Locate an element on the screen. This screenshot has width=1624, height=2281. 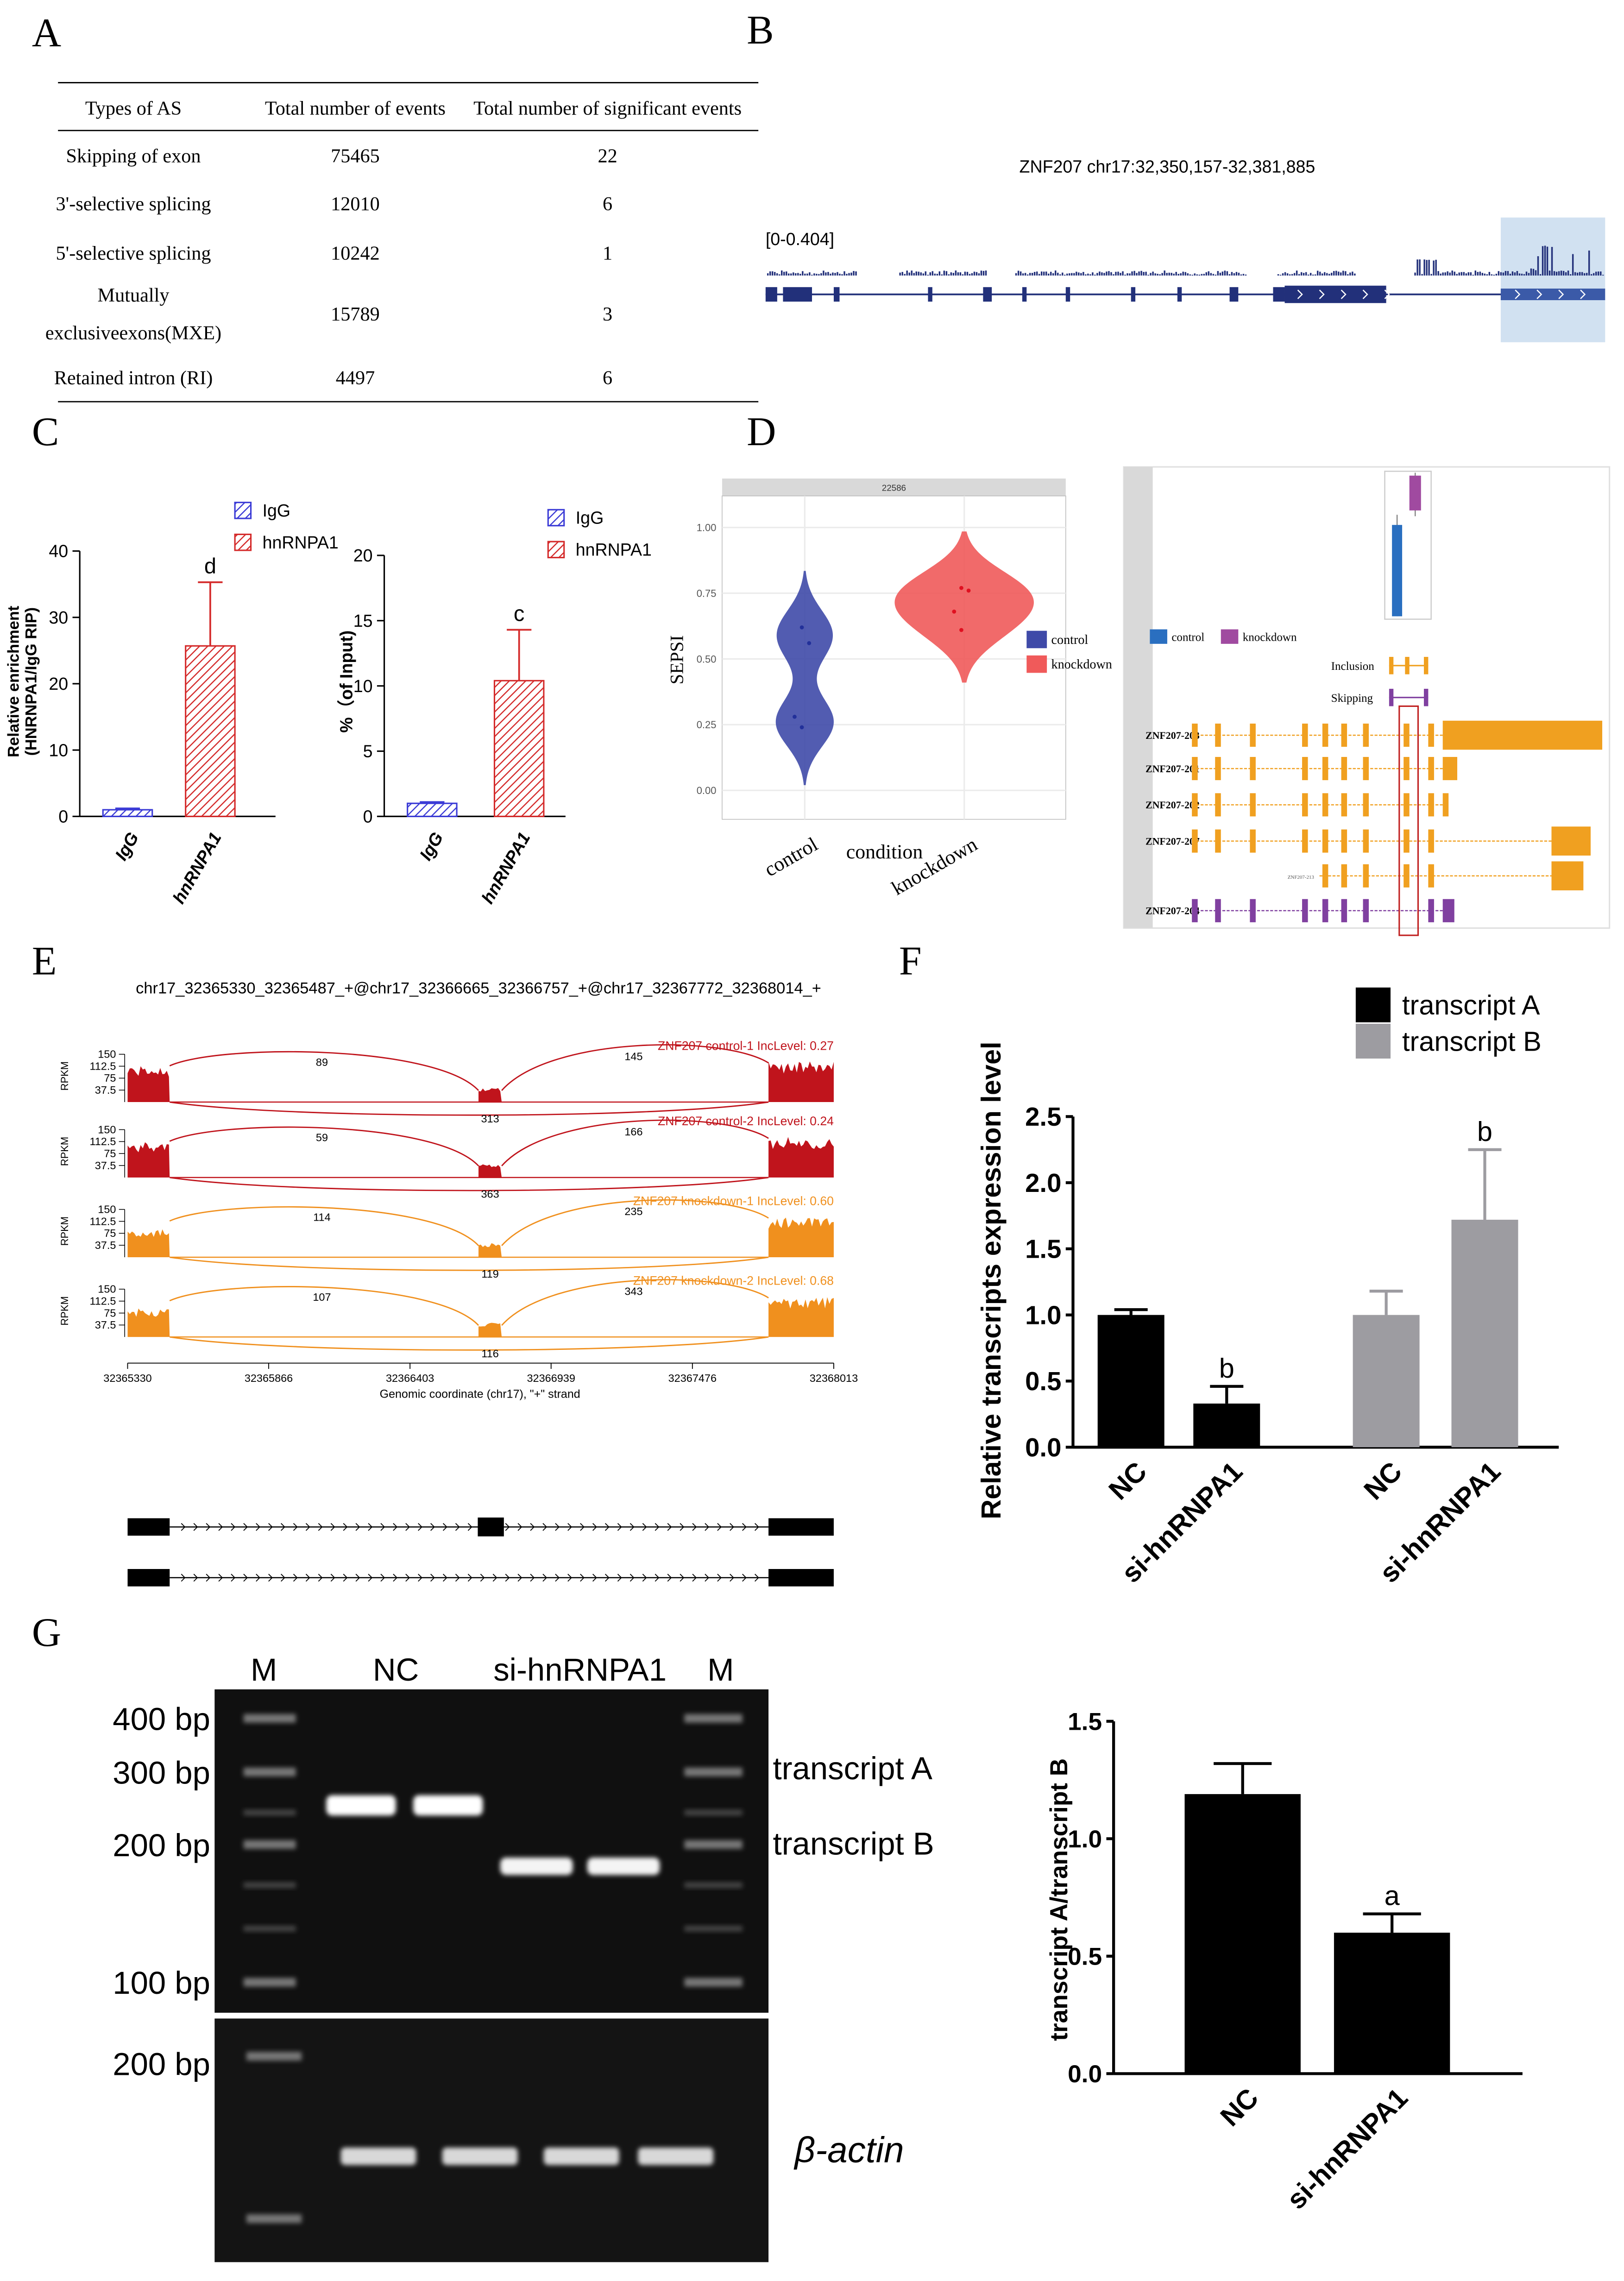
legend-label: knockdown is located at coordinates (1081, 664).